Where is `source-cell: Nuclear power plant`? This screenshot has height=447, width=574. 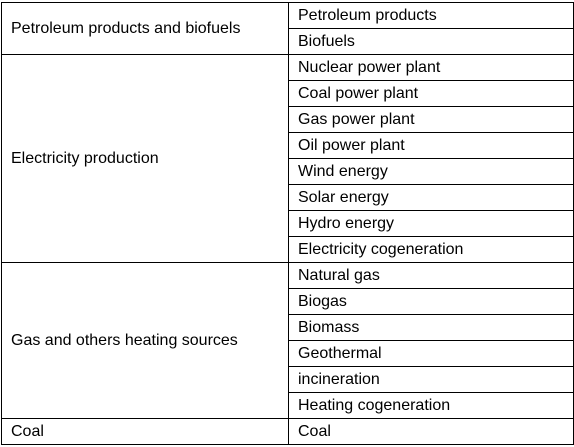 source-cell: Nuclear power plant is located at coordinates (431, 67).